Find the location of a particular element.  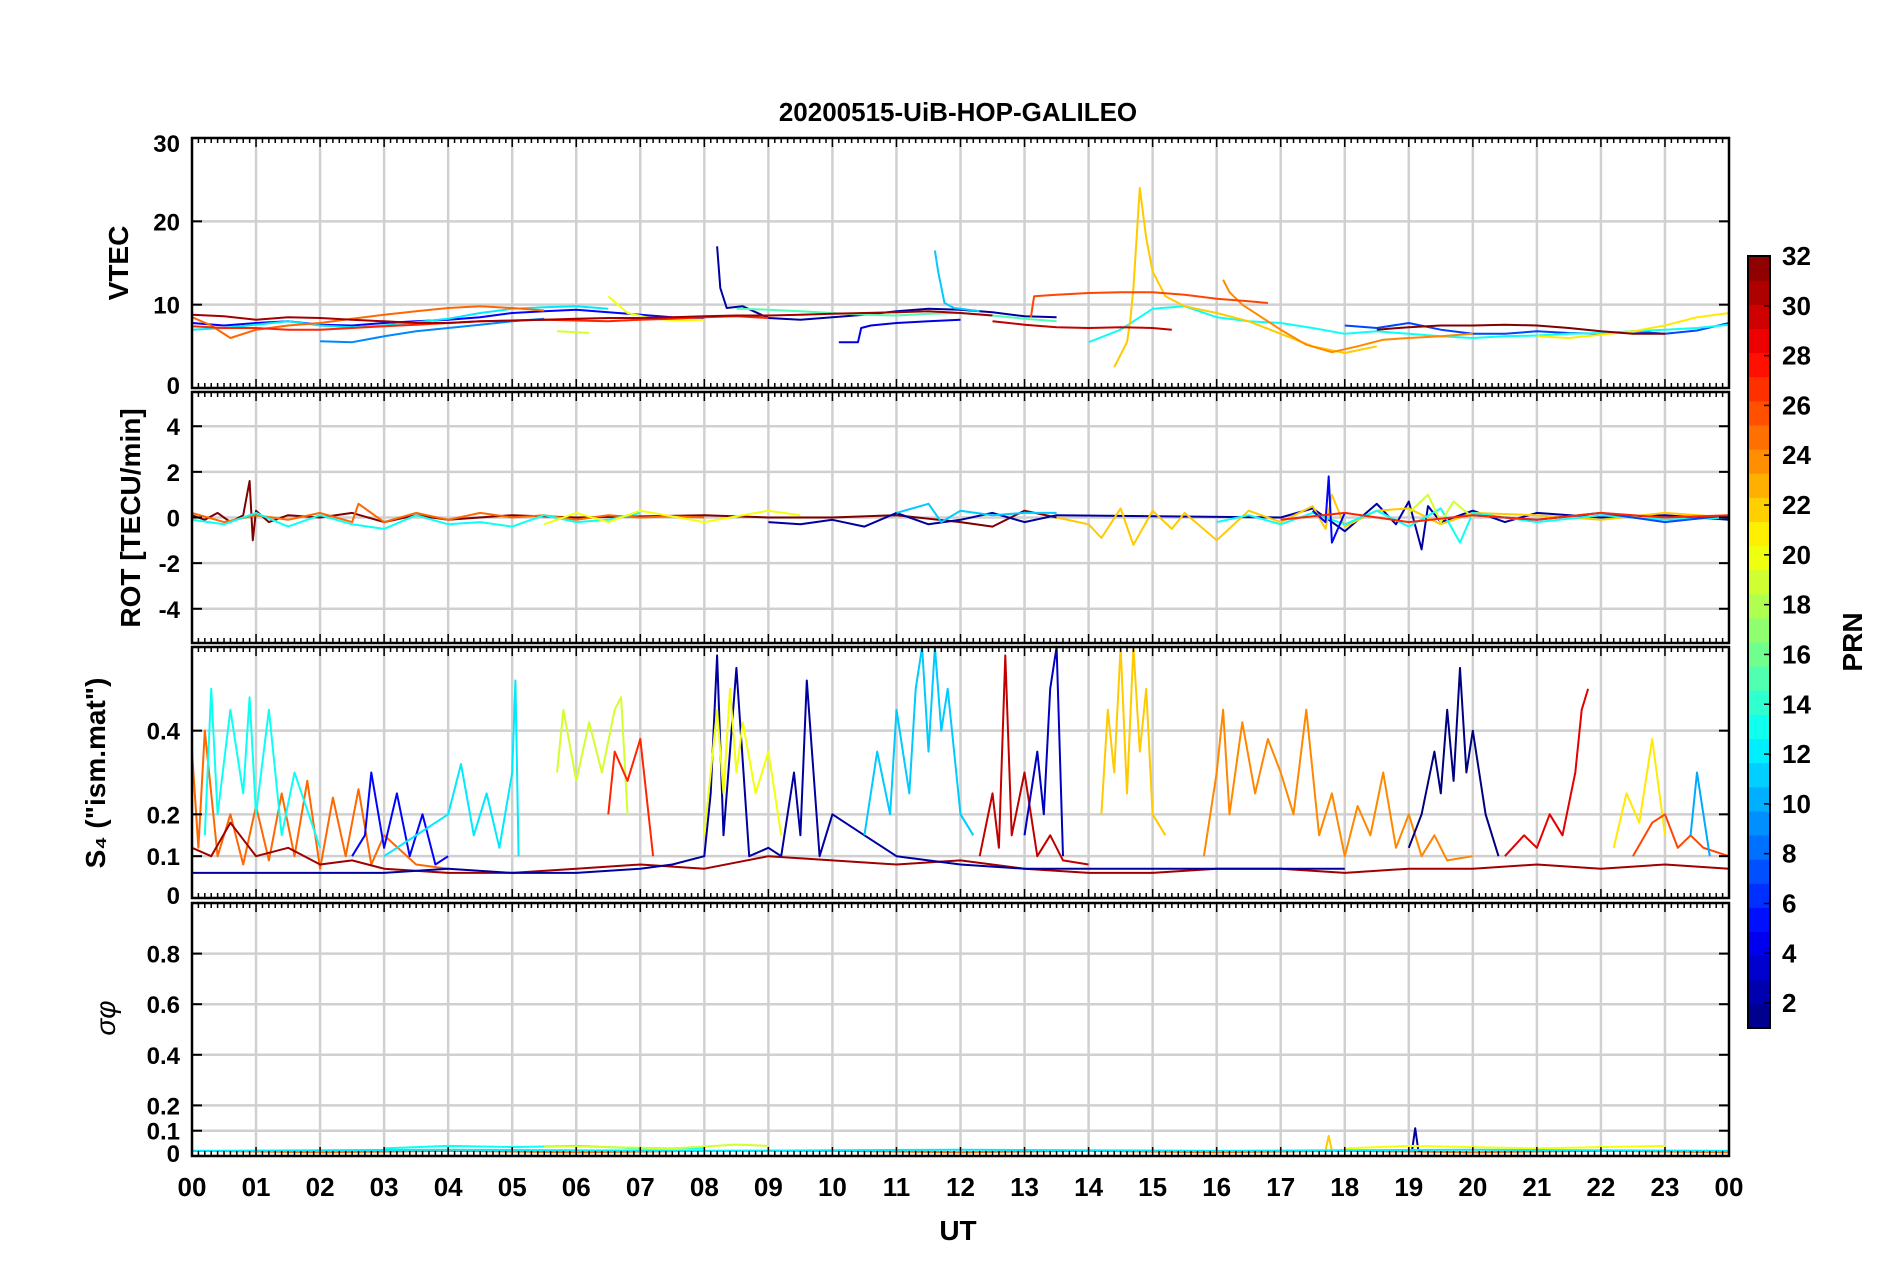

y-ticks-rot: -4 -2 0 2 4 is located at coordinates (944, 519).